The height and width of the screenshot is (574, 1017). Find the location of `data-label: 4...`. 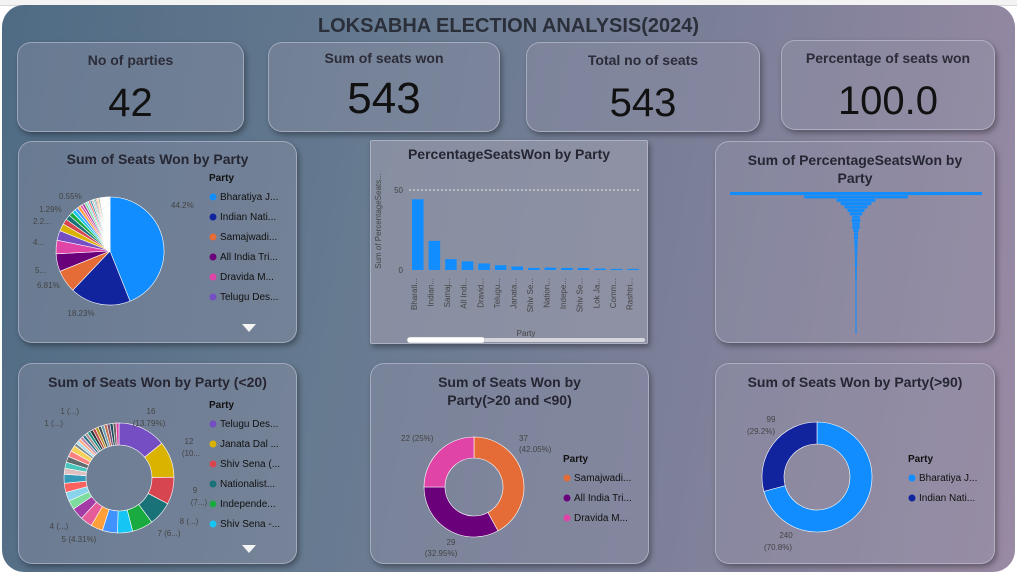

data-label: 4... is located at coordinates (38, 242).